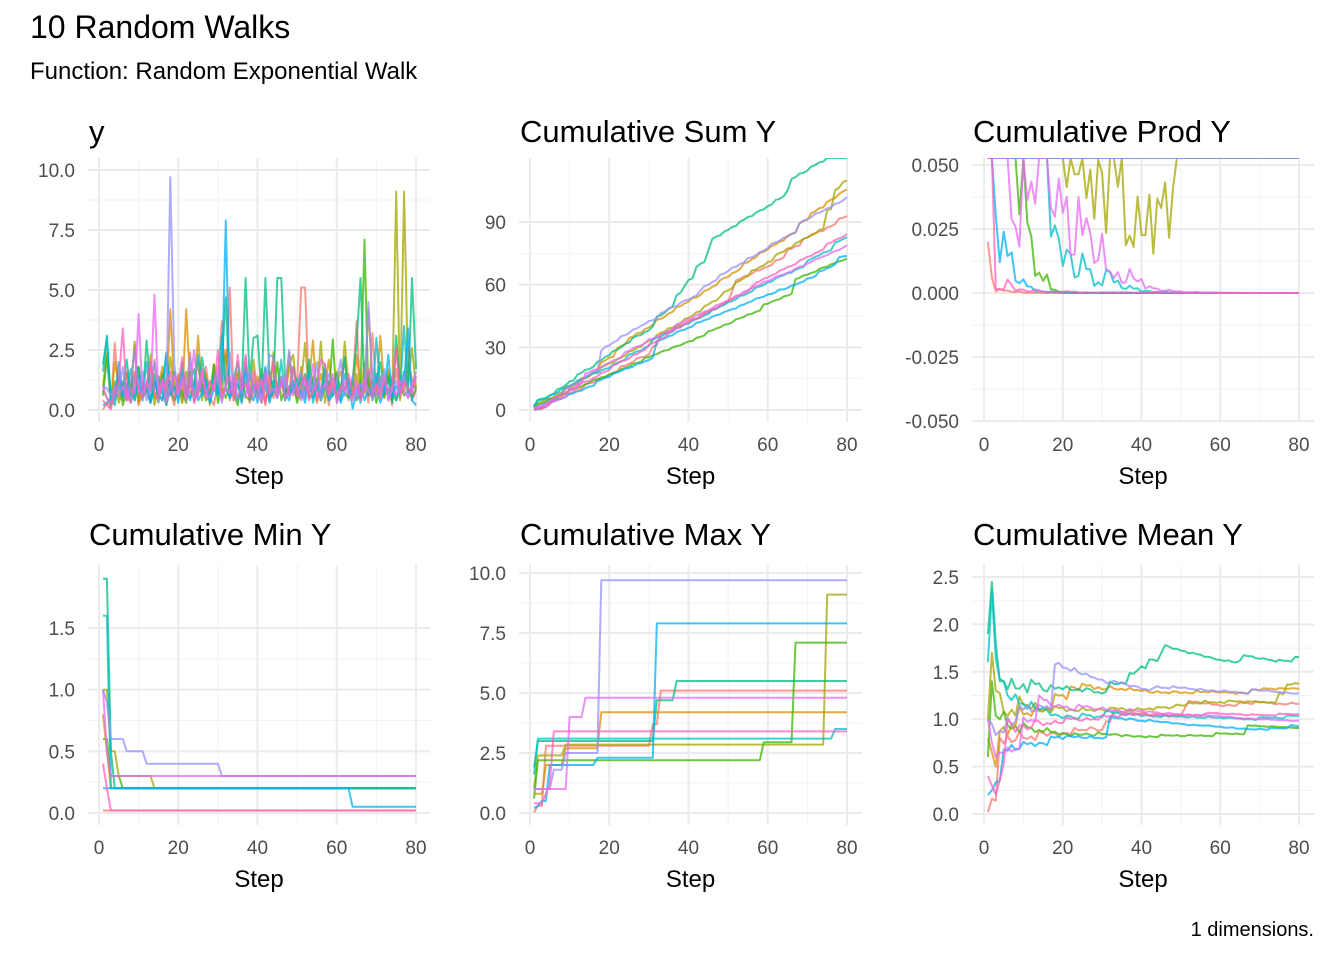 The image size is (1344, 960). What do you see at coordinates (935, 230) in the screenshot?
I see `y-tick-label: 0.025` at bounding box center [935, 230].